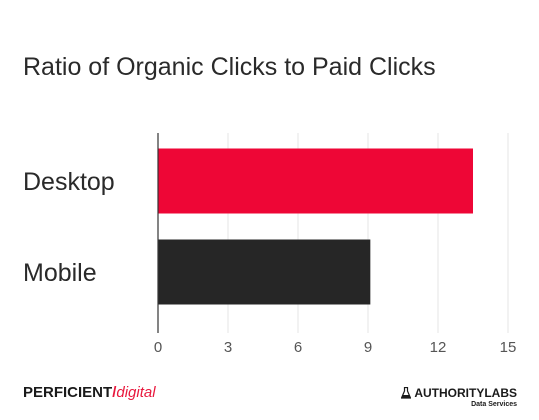 Image resolution: width=539 pixels, height=420 pixels. What do you see at coordinates (315, 181) in the screenshot?
I see `bar-desktop` at bounding box center [315, 181].